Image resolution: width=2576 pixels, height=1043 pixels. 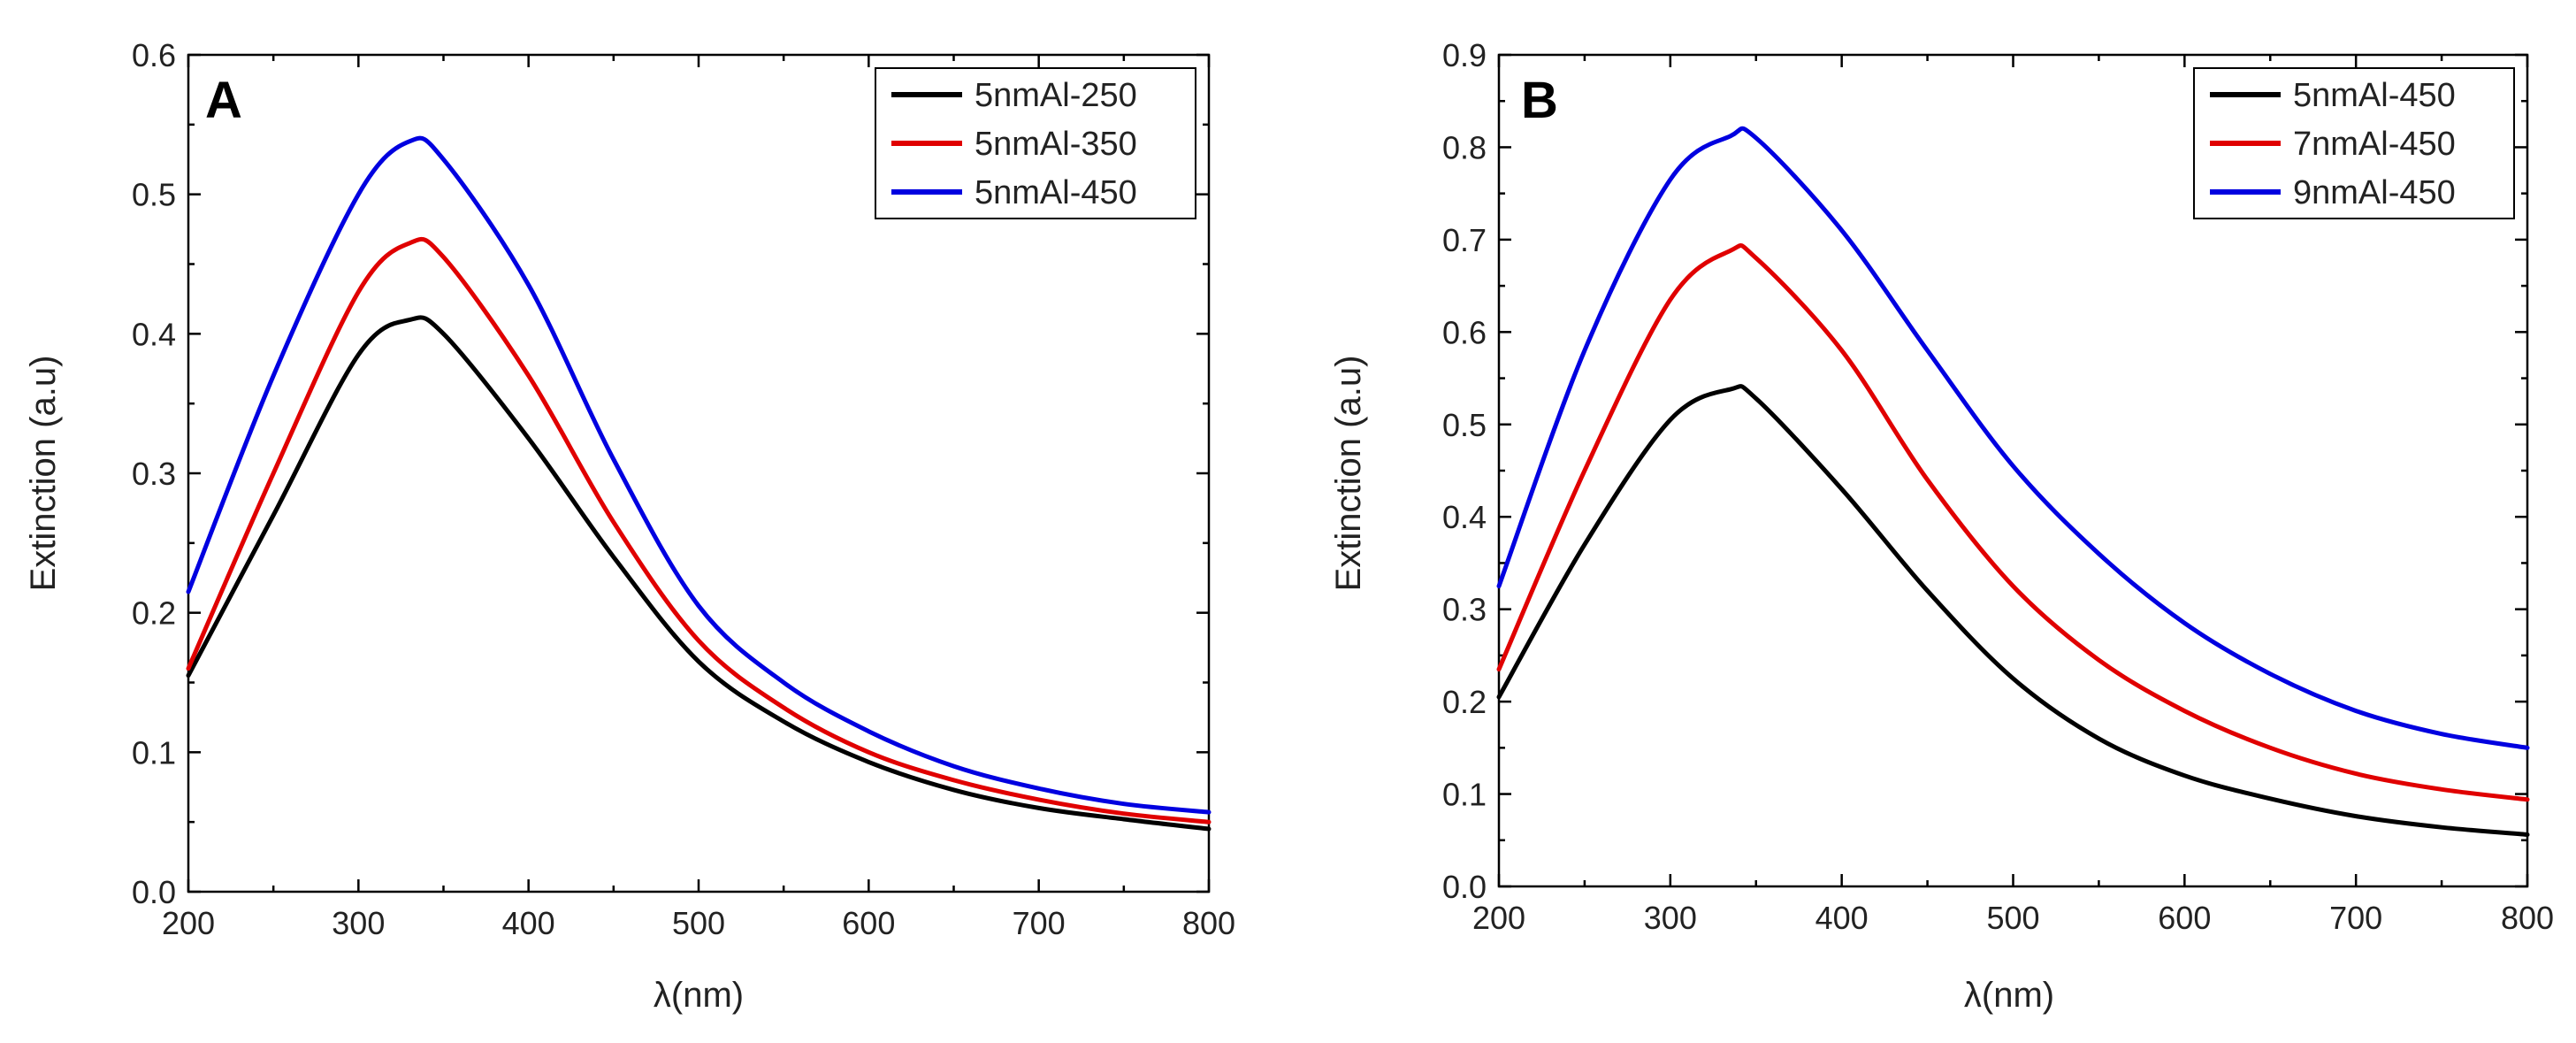 What do you see at coordinates (1499, 918) in the screenshot?
I see `x-tick-label-b: 200` at bounding box center [1499, 918].